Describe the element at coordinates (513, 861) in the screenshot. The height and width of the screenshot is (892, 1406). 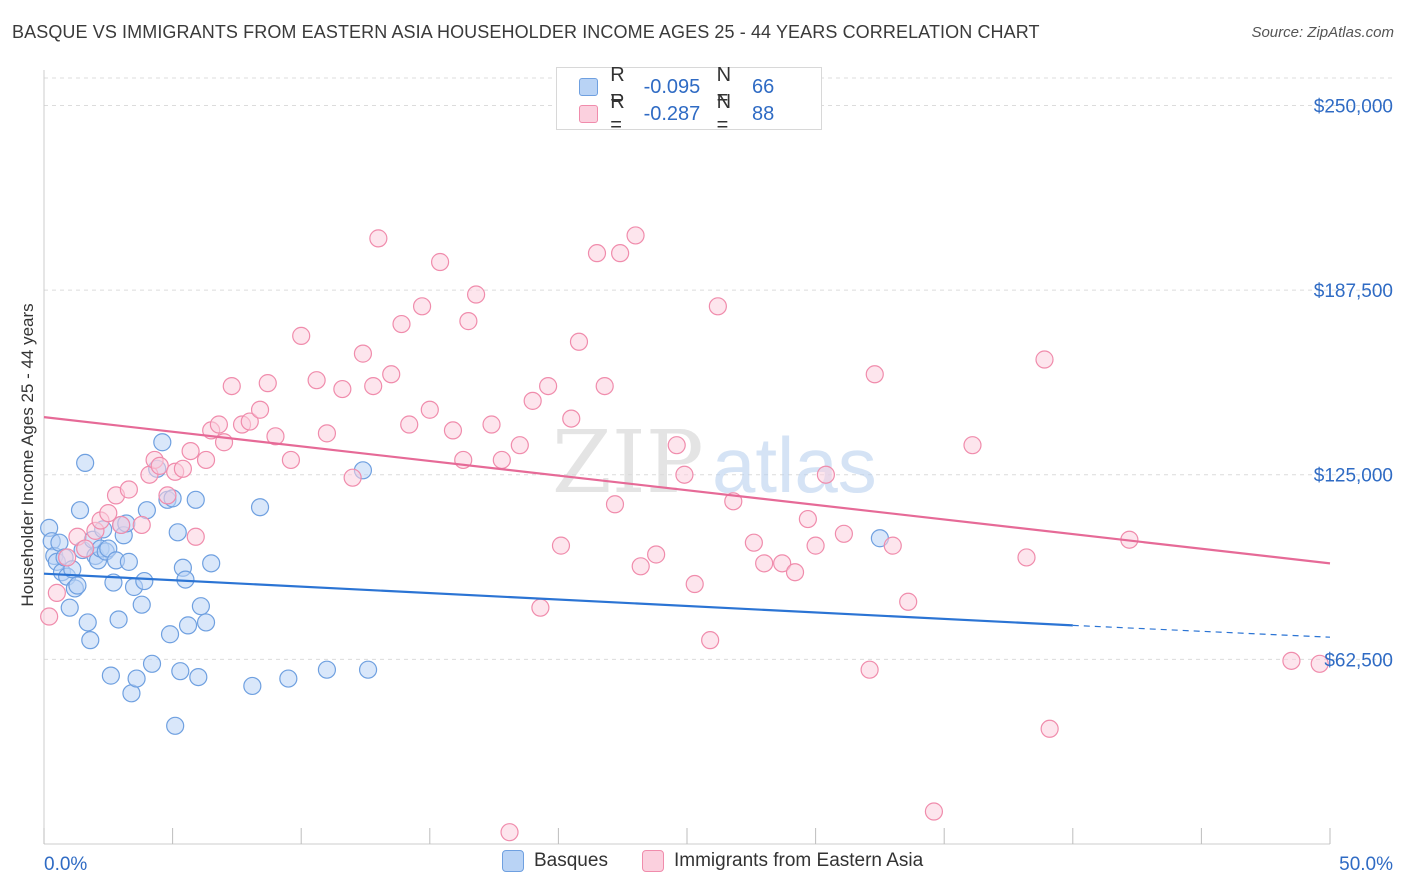
I see `bottom-swatch-basques` at that location.